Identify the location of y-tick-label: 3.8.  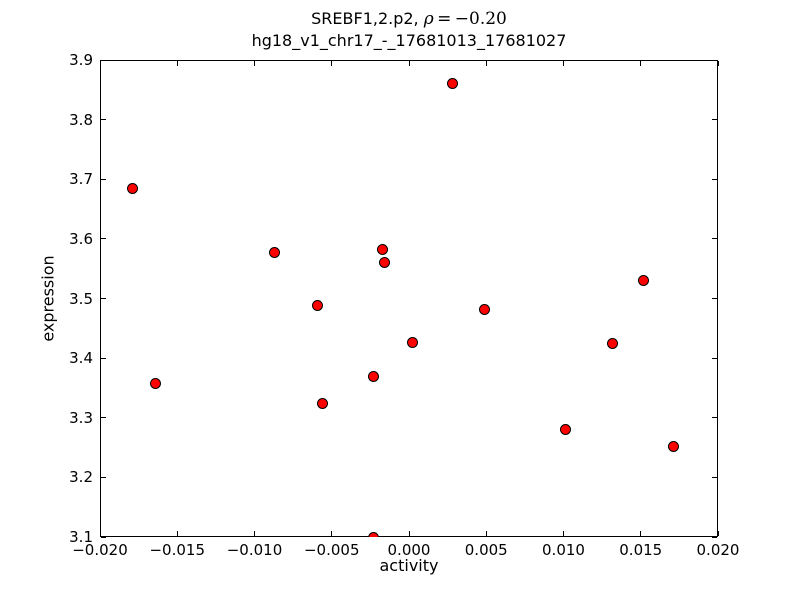
(81, 119).